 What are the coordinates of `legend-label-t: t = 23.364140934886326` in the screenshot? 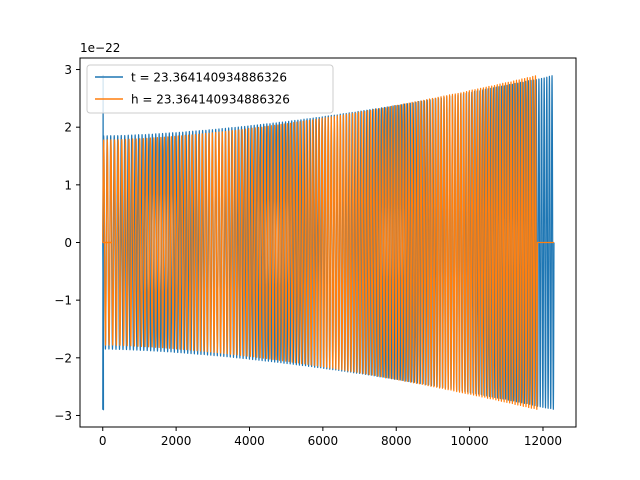 It's located at (209, 78).